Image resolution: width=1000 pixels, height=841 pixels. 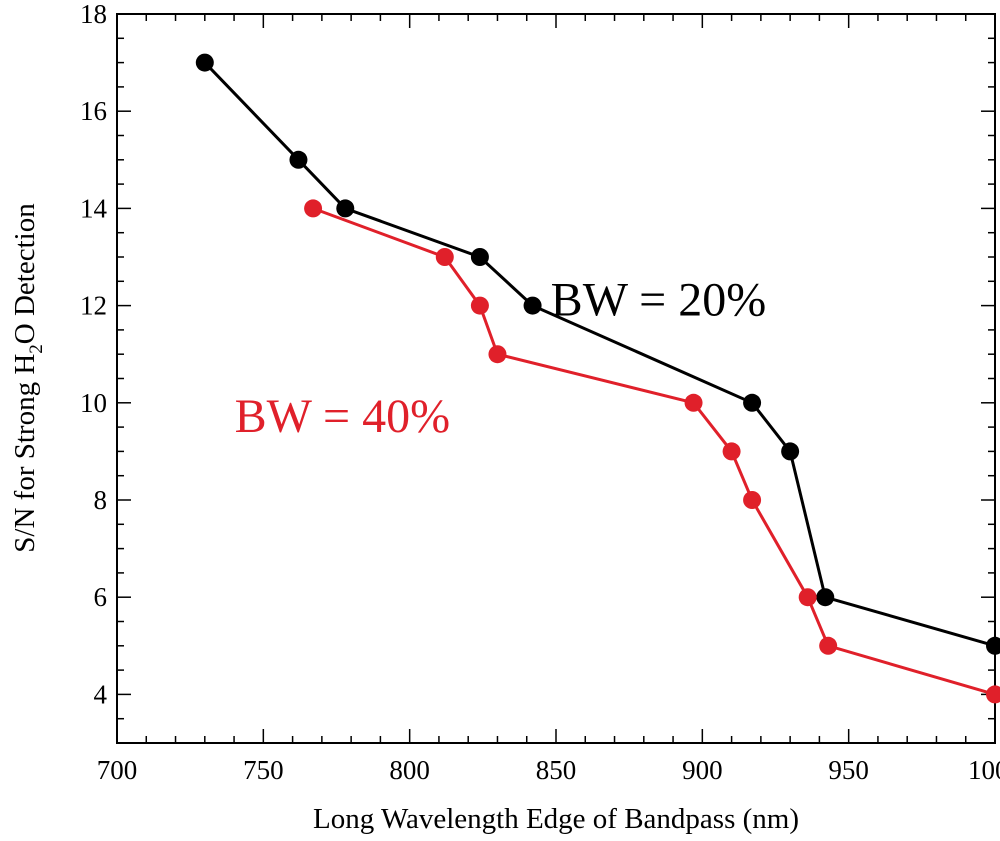 What do you see at coordinates (409, 770) in the screenshot?
I see `x-tick-label: 800` at bounding box center [409, 770].